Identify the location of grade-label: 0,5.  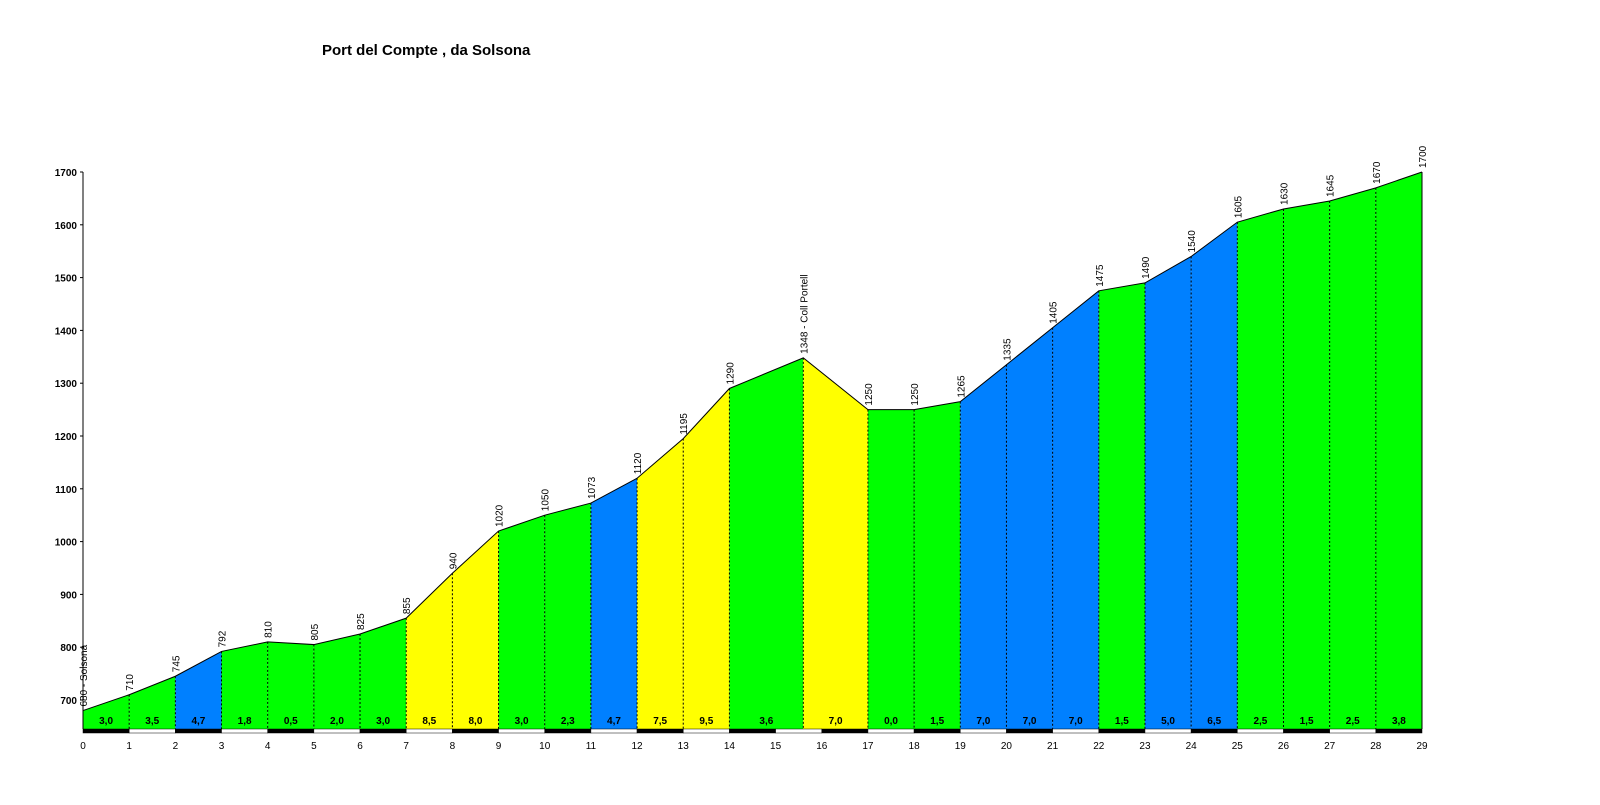
(291, 721).